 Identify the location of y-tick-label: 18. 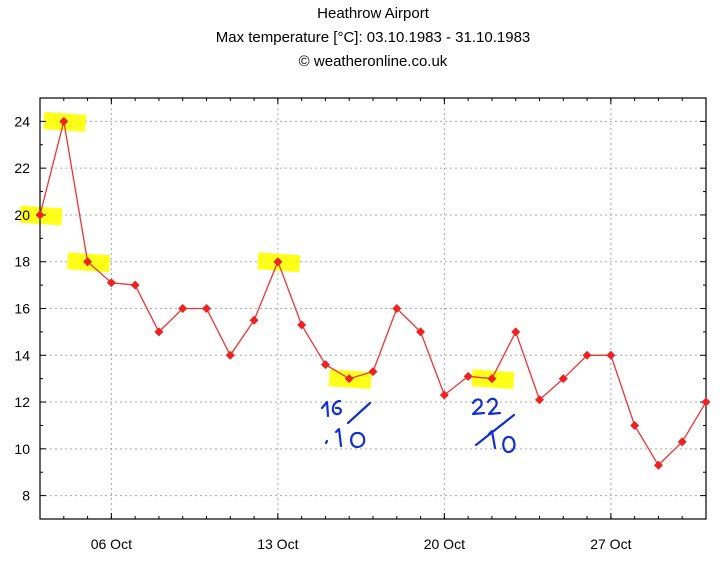
(22, 262).